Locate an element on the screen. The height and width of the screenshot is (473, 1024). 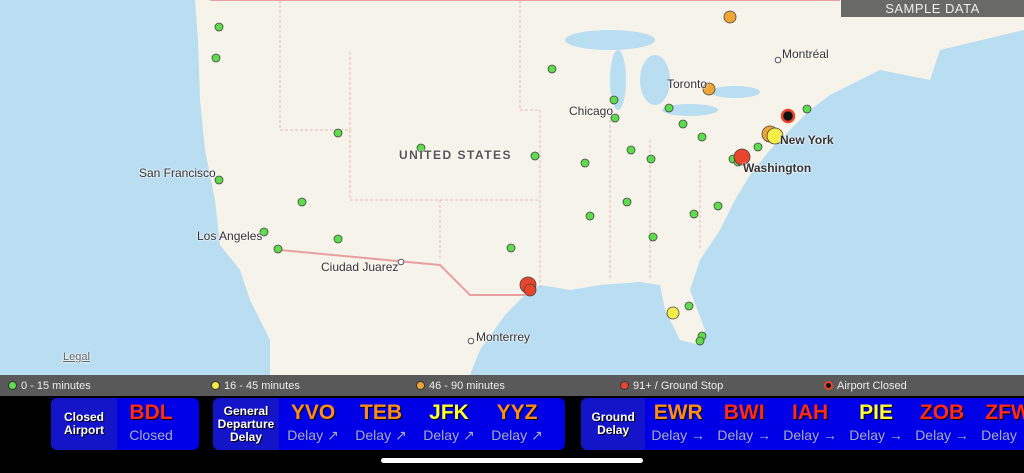
airport-status-item: IAH Delay → is located at coordinates (810, 424).